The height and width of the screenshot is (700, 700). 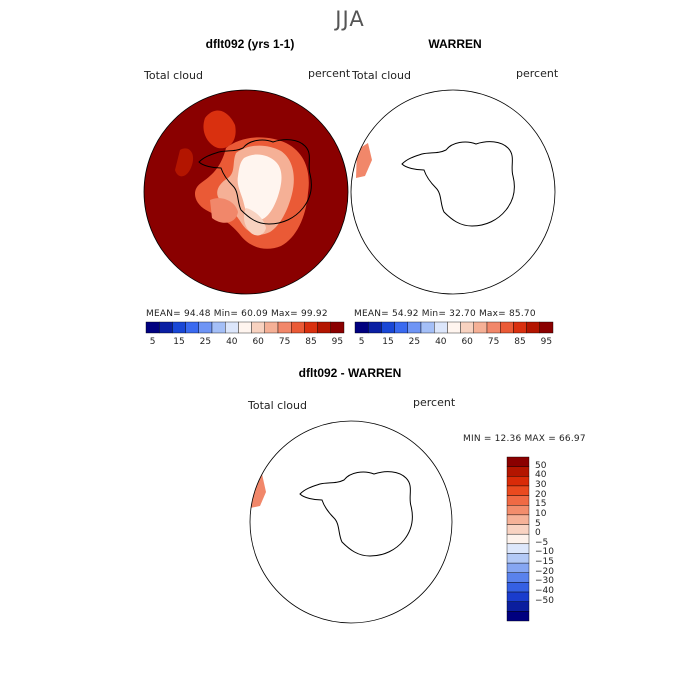 I want to click on panel-3-units: percent, so click(x=434, y=402).